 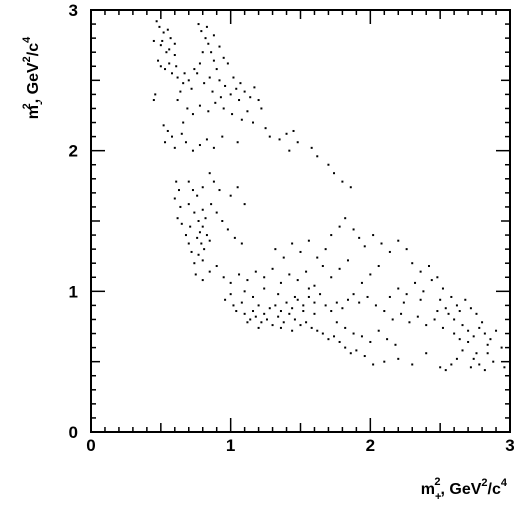 I want to click on y-tick-label: 1, so click(x=73, y=291).